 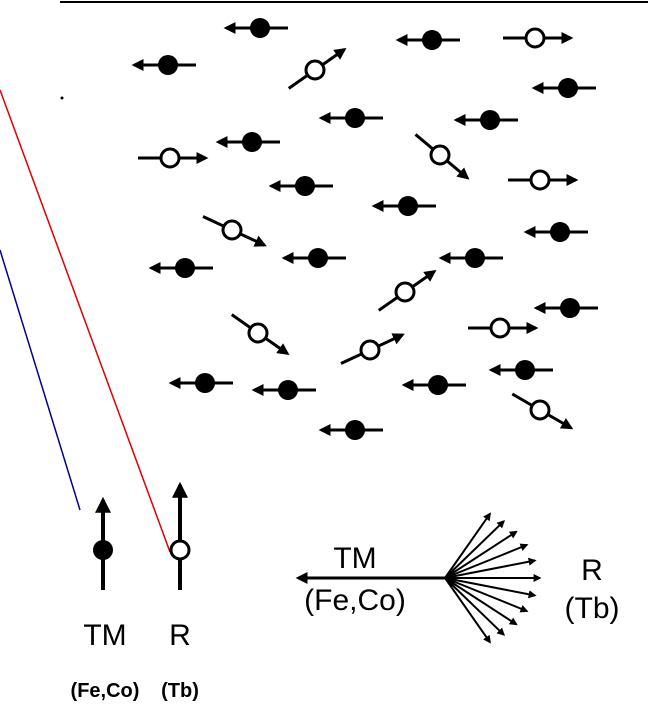 What do you see at coordinates (592, 570) in the screenshot?
I see `fan-r-label: R` at bounding box center [592, 570].